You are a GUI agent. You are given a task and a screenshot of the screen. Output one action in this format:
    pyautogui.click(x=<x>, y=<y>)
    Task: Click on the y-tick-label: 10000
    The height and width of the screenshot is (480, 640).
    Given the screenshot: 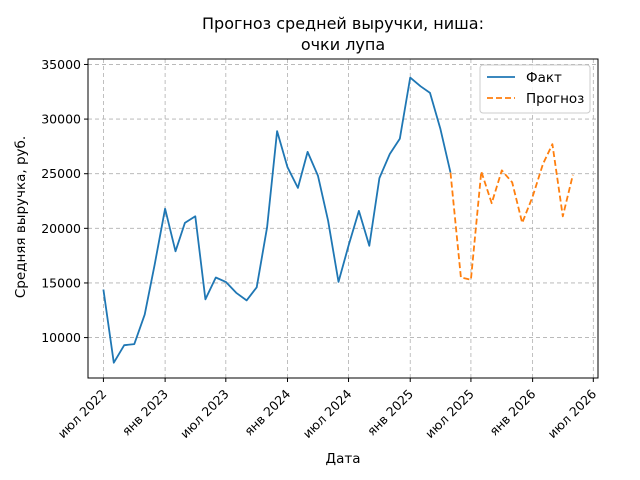 What is the action you would take?
    pyautogui.click(x=61, y=337)
    